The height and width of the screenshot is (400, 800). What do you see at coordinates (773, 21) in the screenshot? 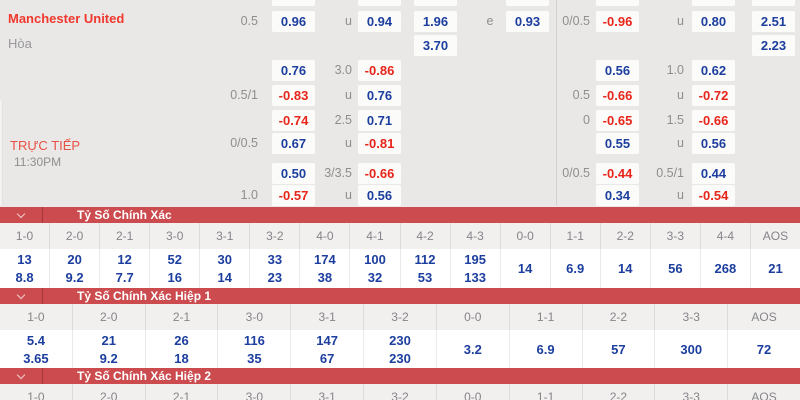
I see `odds-value: 2.51` at bounding box center [773, 21].